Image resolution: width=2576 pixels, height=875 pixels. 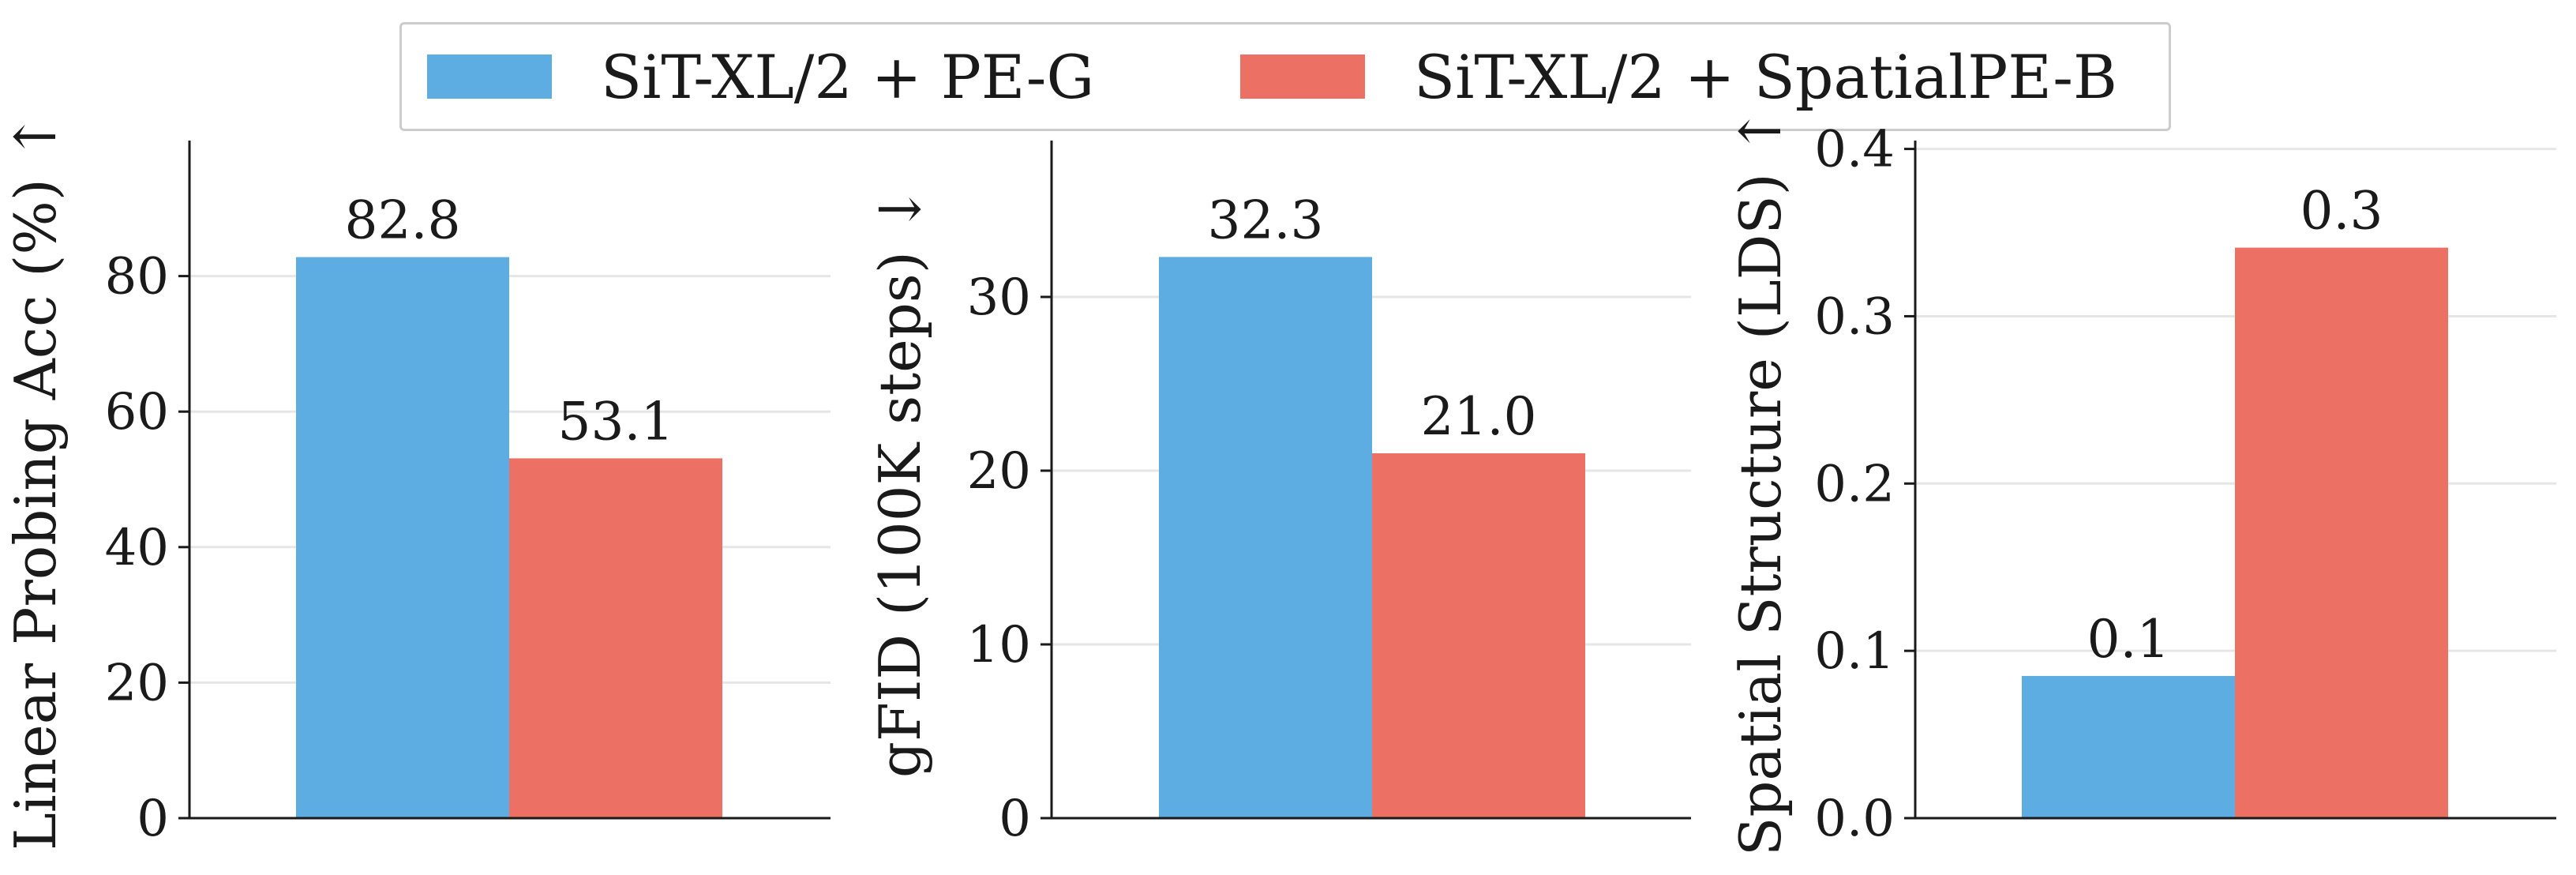 What do you see at coordinates (1760, 481) in the screenshot?
I see `y-axis-title-2: Spatial Structure (LDS) ↑` at bounding box center [1760, 481].